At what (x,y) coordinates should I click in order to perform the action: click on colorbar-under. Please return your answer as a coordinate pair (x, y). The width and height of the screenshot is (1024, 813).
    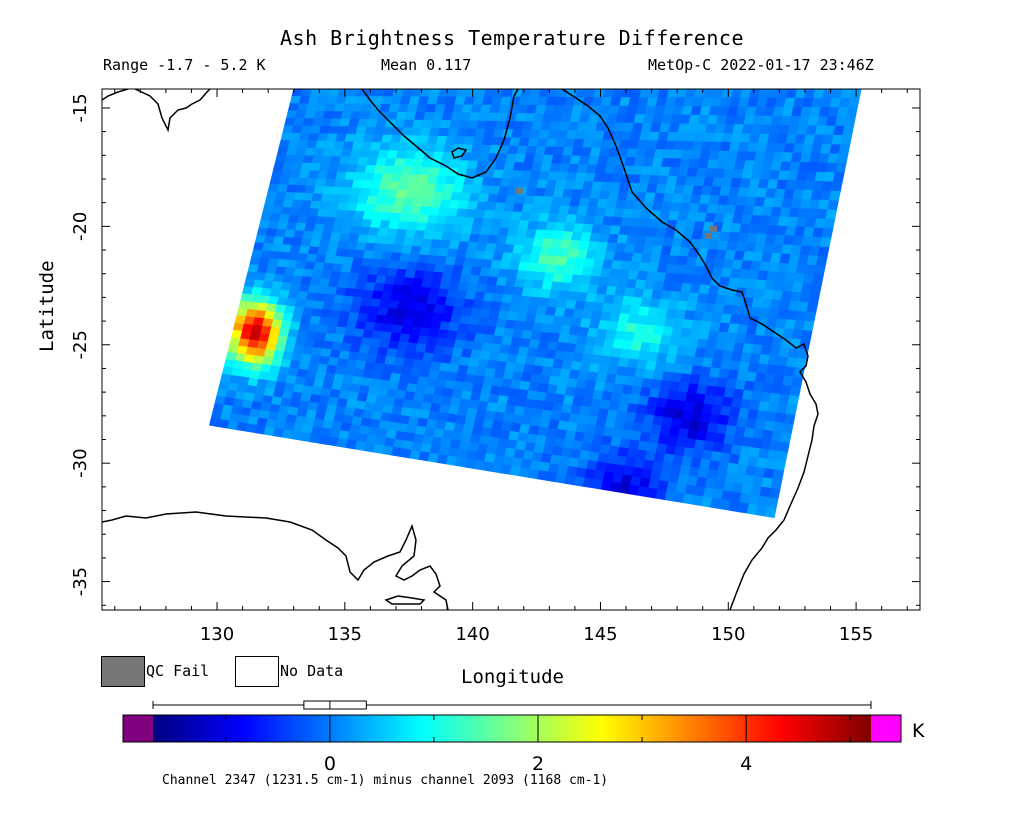
    Looking at the image, I should click on (138, 728).